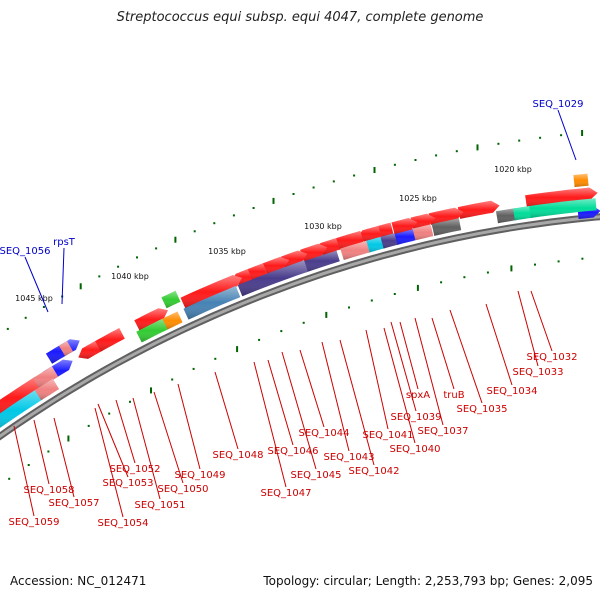 The image size is (600, 600). Describe the element at coordinates (130, 276) in the screenshot. I see `scale-label: 1040 kbp` at that location.